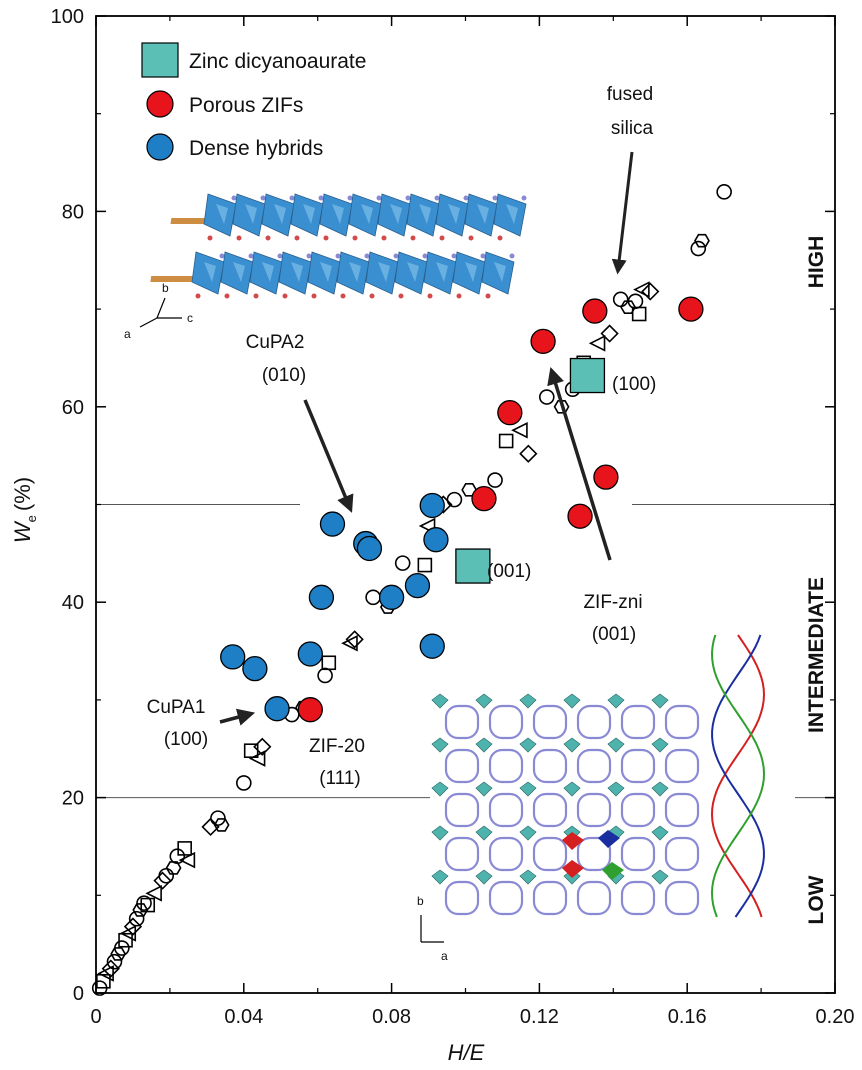 This screenshot has height=1070, width=862. I want to click on cupa2-label-2: (010), so click(284, 375).